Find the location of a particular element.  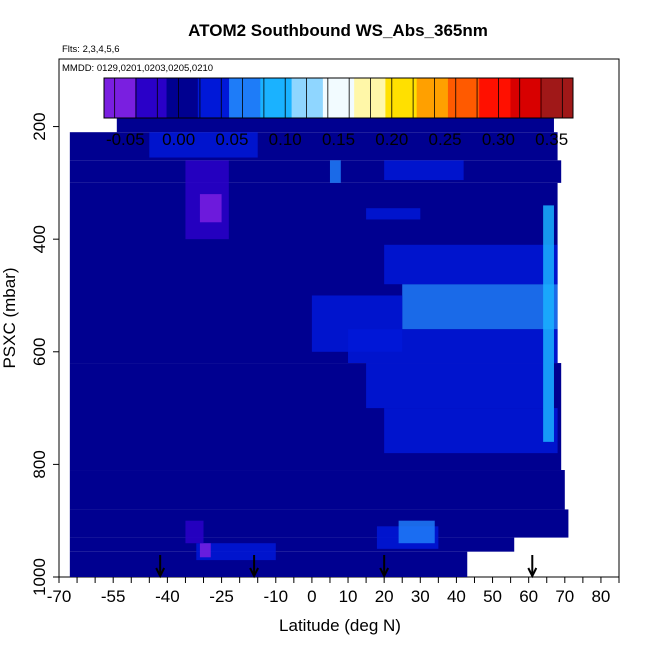

x-tick-label: -25 is located at coordinates (221, 596).